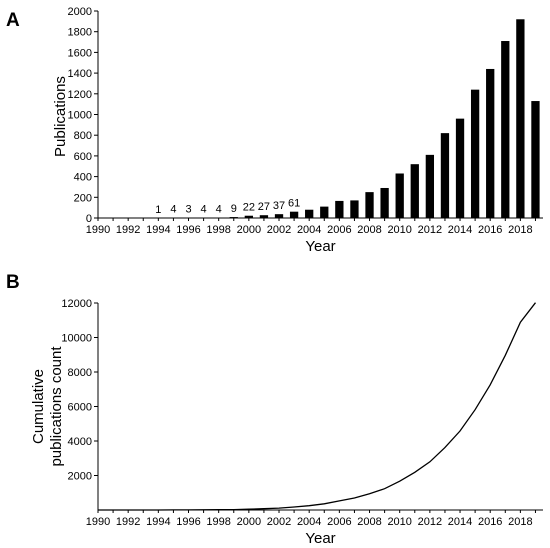  What do you see at coordinates (80, 408) in the screenshot?
I see `y-tick-label: 6000` at bounding box center [80, 408].